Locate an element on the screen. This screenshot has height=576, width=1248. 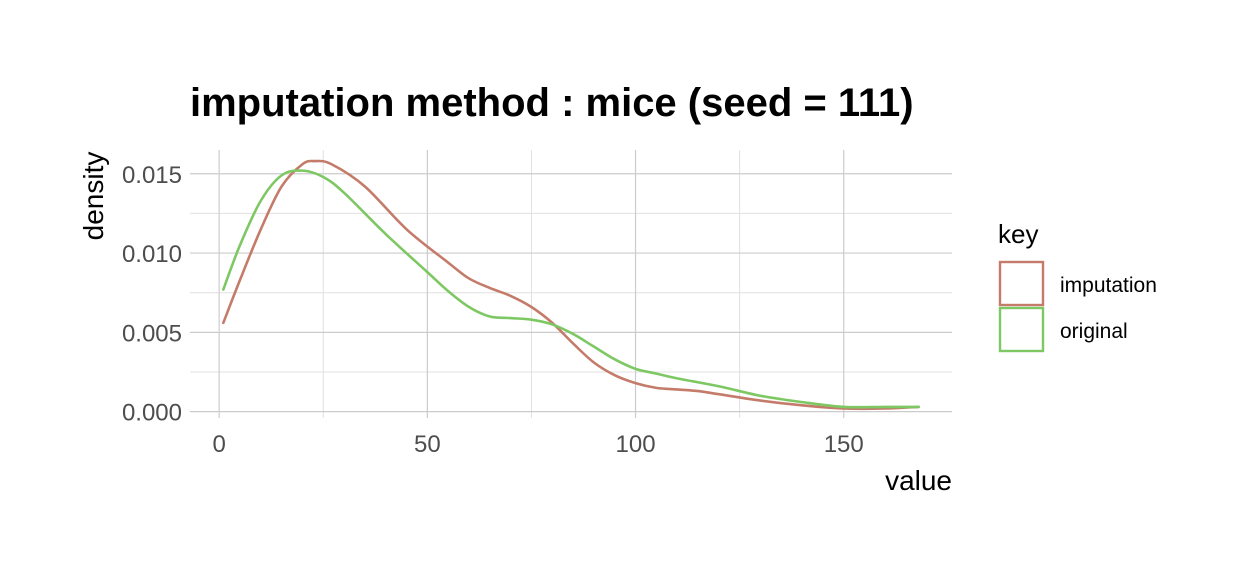
legend: key imputation original is located at coordinates (1077, 286).